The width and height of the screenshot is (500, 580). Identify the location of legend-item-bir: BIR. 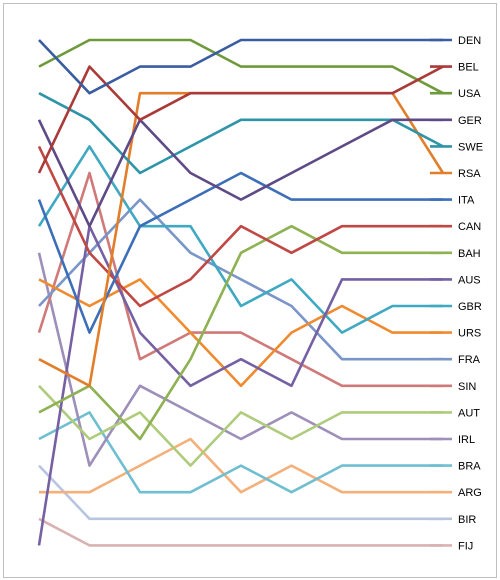
(453, 520).